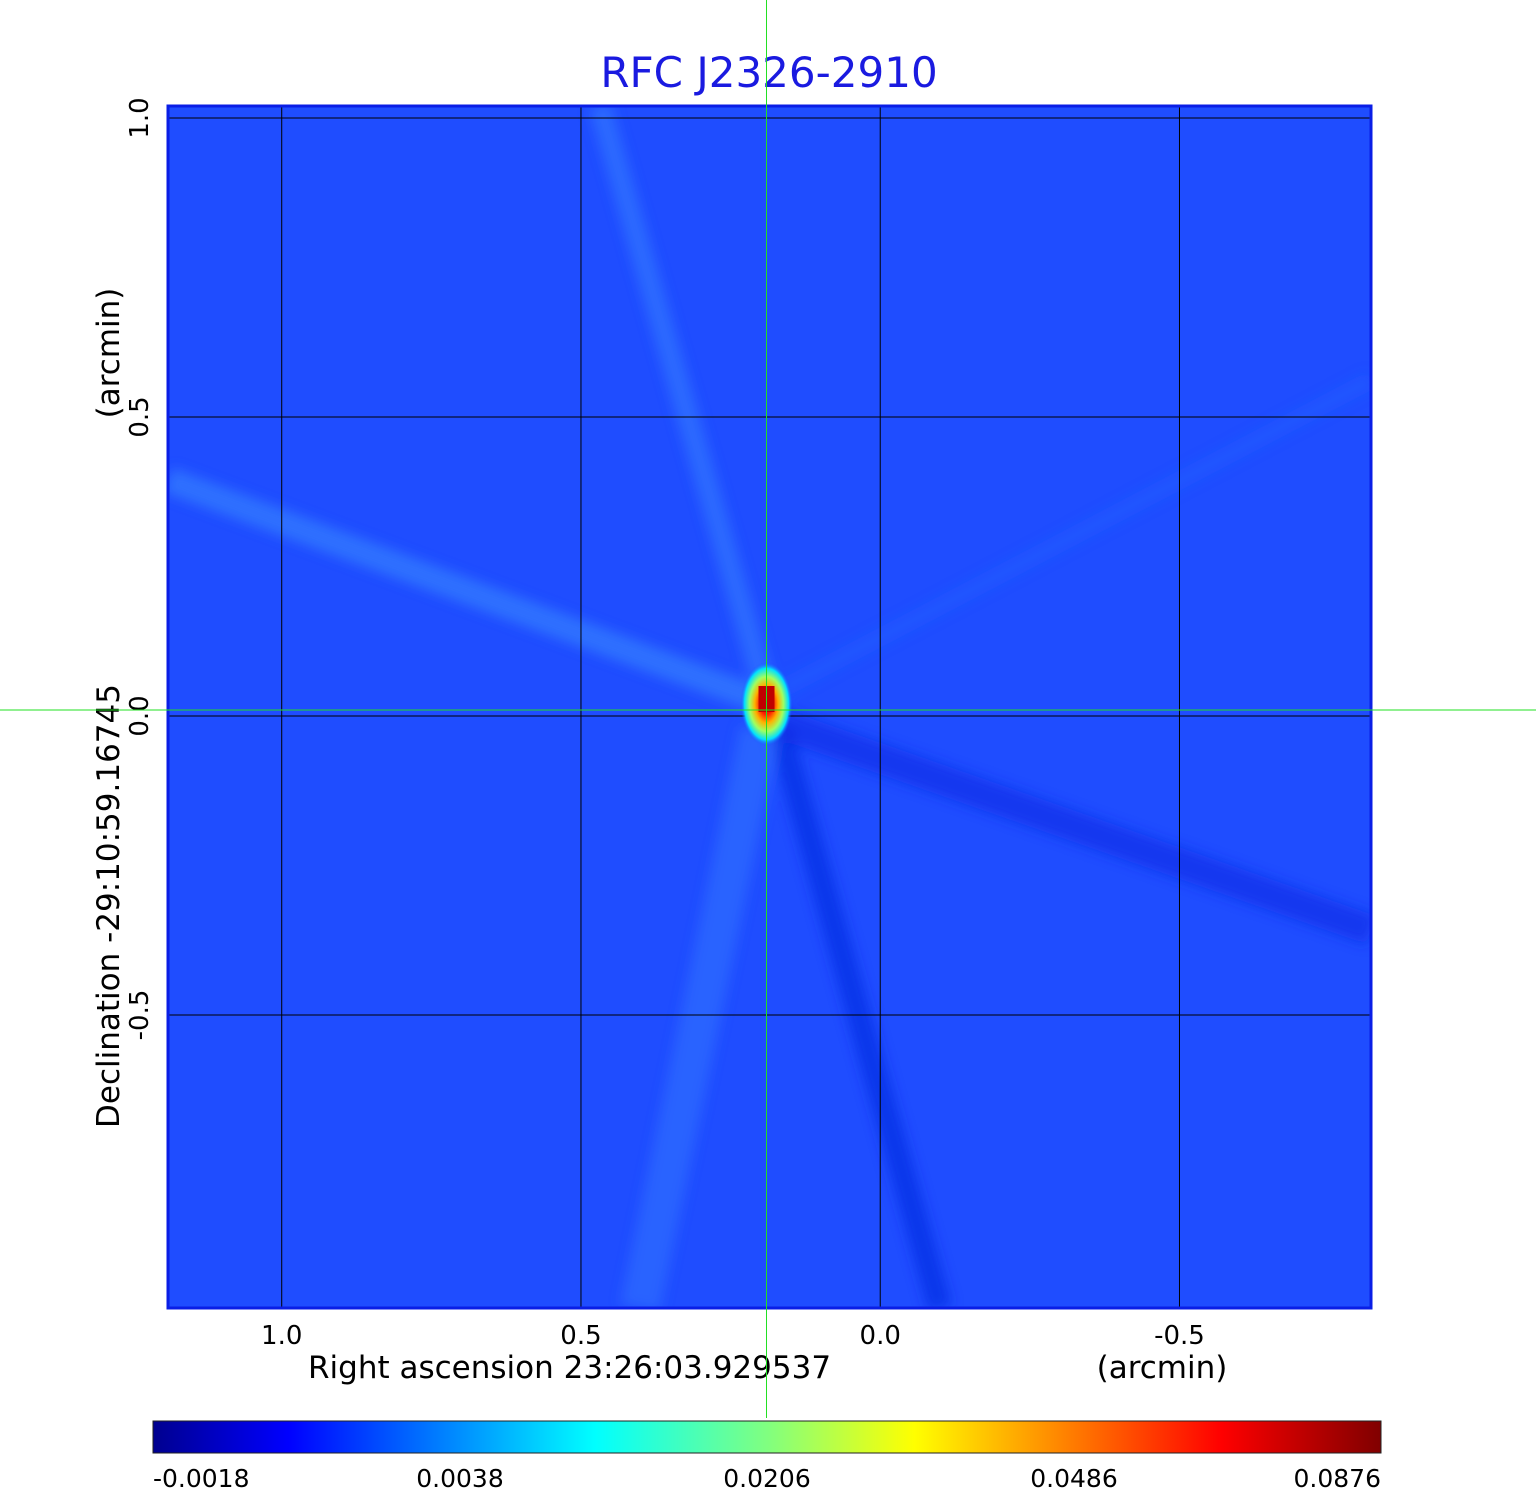 Image resolution: width=1536 pixels, height=1511 pixels. What do you see at coordinates (459, 1478) in the screenshot?
I see `colorbar-tick-label: 0.0038` at bounding box center [459, 1478].